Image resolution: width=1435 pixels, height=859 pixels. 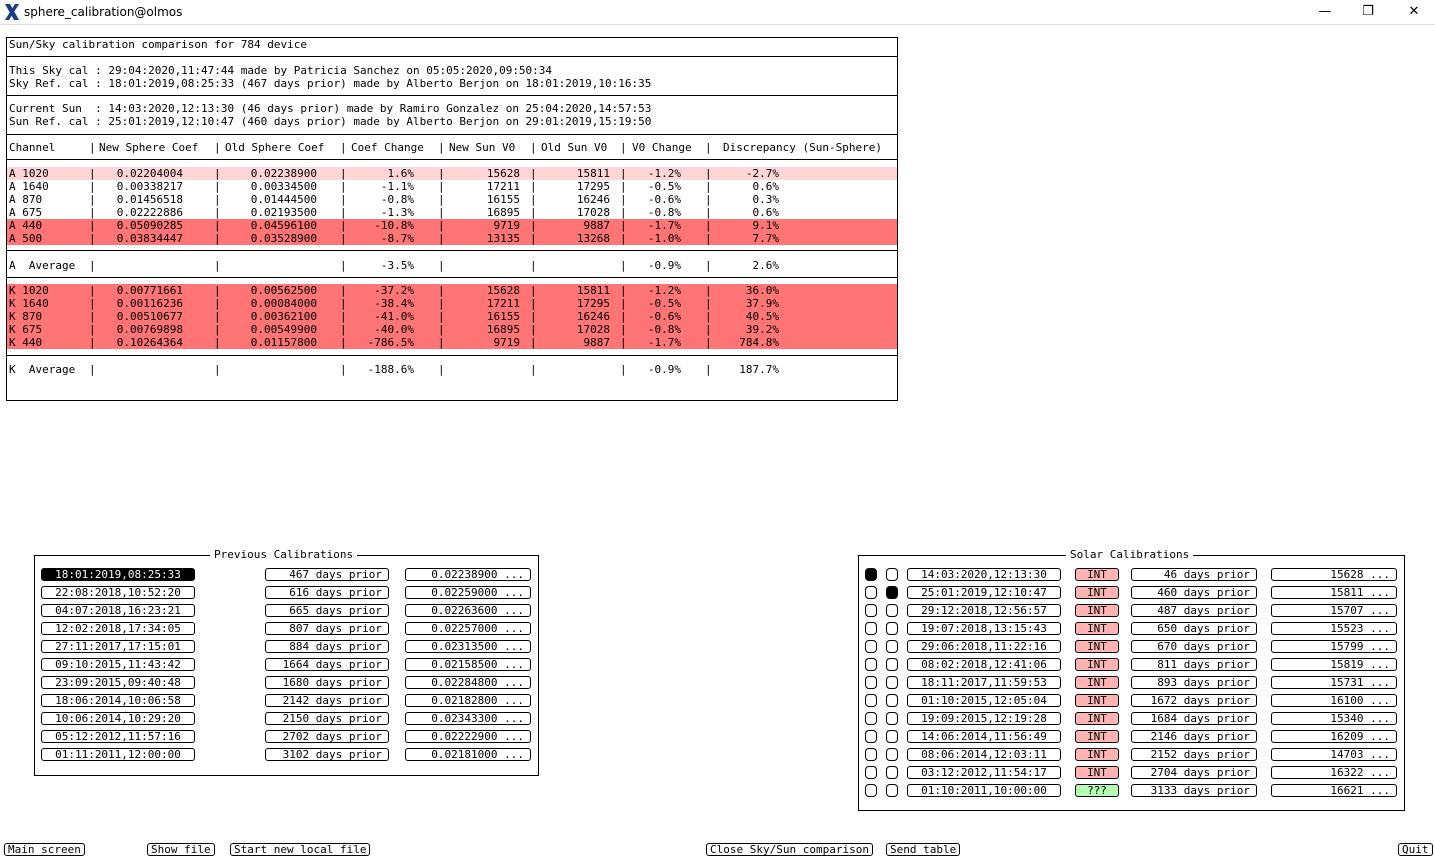 I want to click on previous-days-button: 1664 days prior, so click(x=327, y=664).